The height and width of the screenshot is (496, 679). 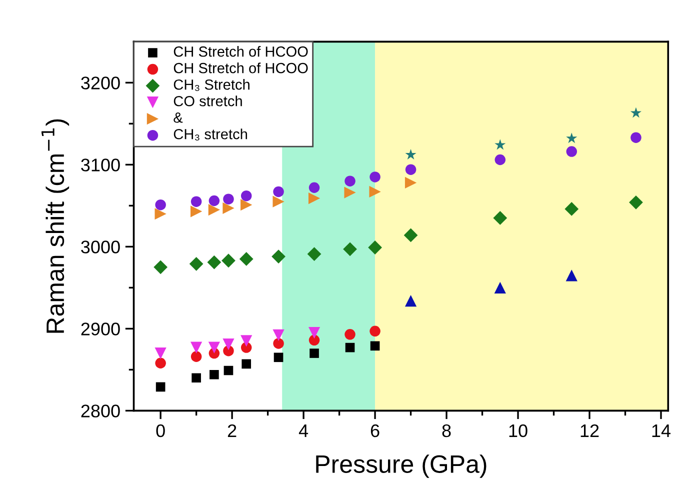 What do you see at coordinates (661, 430) in the screenshot?
I see `x-tick-label: 14` at bounding box center [661, 430].